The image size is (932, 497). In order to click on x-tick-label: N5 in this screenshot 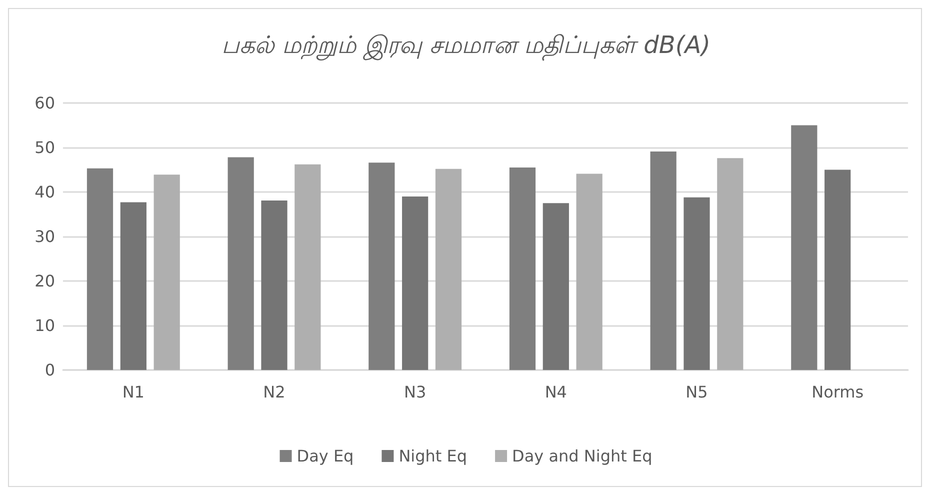, I will do `click(697, 392)`.